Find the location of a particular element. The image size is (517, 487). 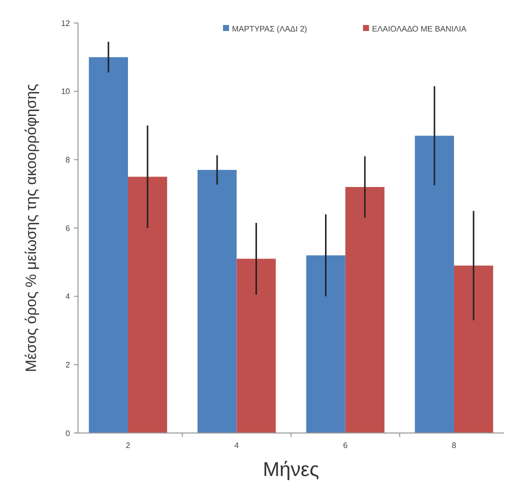

y-tick-label: 6 is located at coordinates (68, 228).